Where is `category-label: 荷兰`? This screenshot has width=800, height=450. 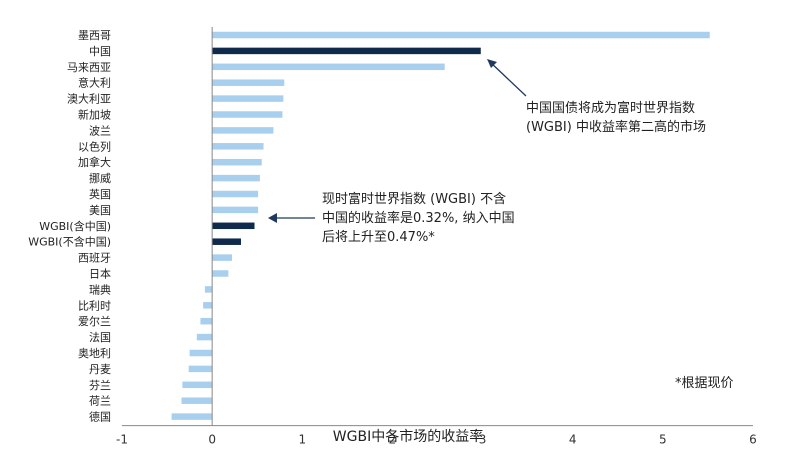
category-label: 荷兰 is located at coordinates (100, 401).